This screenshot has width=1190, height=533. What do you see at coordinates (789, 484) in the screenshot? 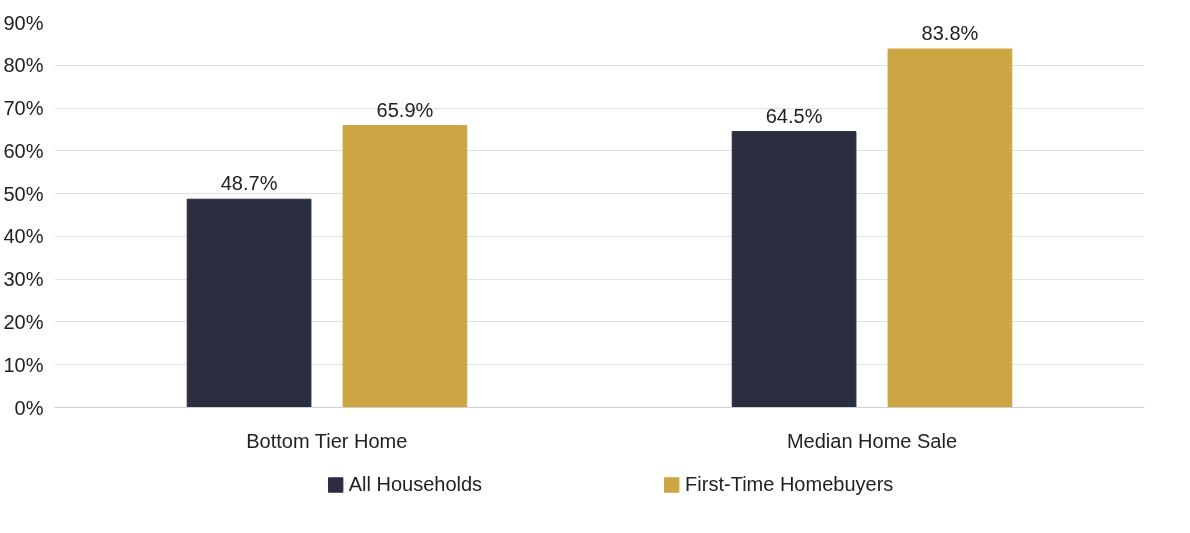
I see `legend-label: First-Time Homebuyers` at bounding box center [789, 484].